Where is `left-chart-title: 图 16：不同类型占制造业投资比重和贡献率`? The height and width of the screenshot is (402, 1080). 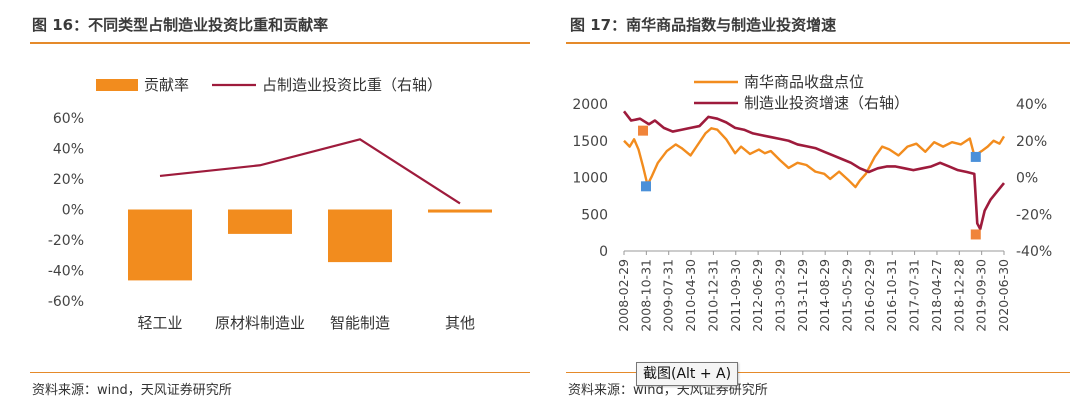 left-chart-title: 图 16：不同类型占制造业投资比重和贡献率 is located at coordinates (180, 25).